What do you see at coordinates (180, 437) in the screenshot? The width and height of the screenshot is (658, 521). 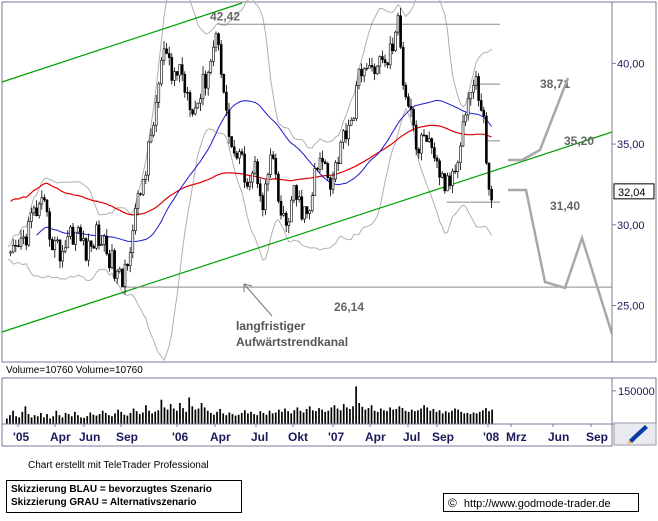 I see `time-tick-label: '06` at bounding box center [180, 437].